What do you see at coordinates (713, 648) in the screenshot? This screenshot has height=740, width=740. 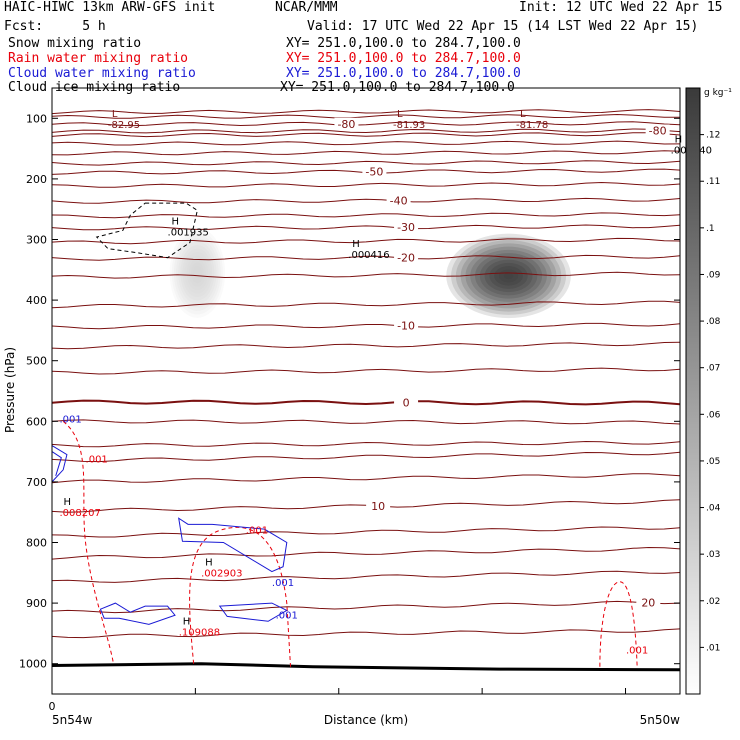 I see `colorbar-tick-label-0: .01` at bounding box center [713, 648].